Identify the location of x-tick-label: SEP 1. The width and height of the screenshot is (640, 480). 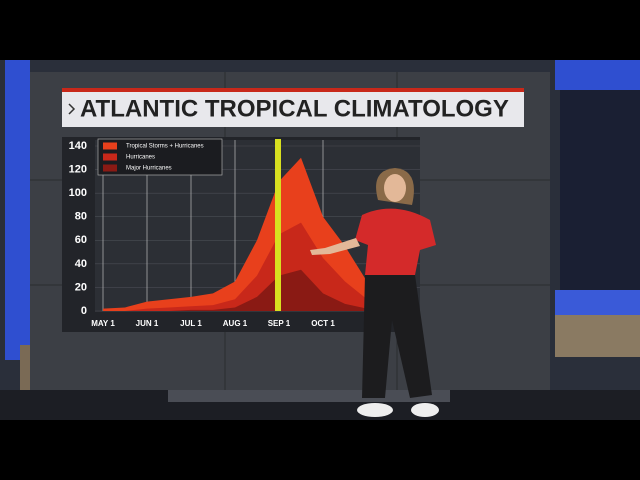
(279, 323).